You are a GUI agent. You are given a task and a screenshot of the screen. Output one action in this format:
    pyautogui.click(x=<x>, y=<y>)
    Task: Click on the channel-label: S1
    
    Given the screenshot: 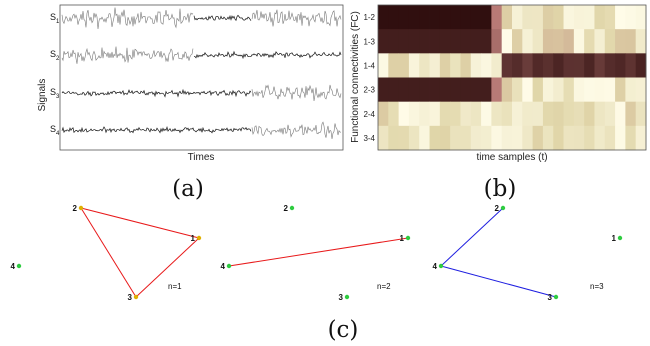 What is the action you would take?
    pyautogui.click(x=55, y=18)
    